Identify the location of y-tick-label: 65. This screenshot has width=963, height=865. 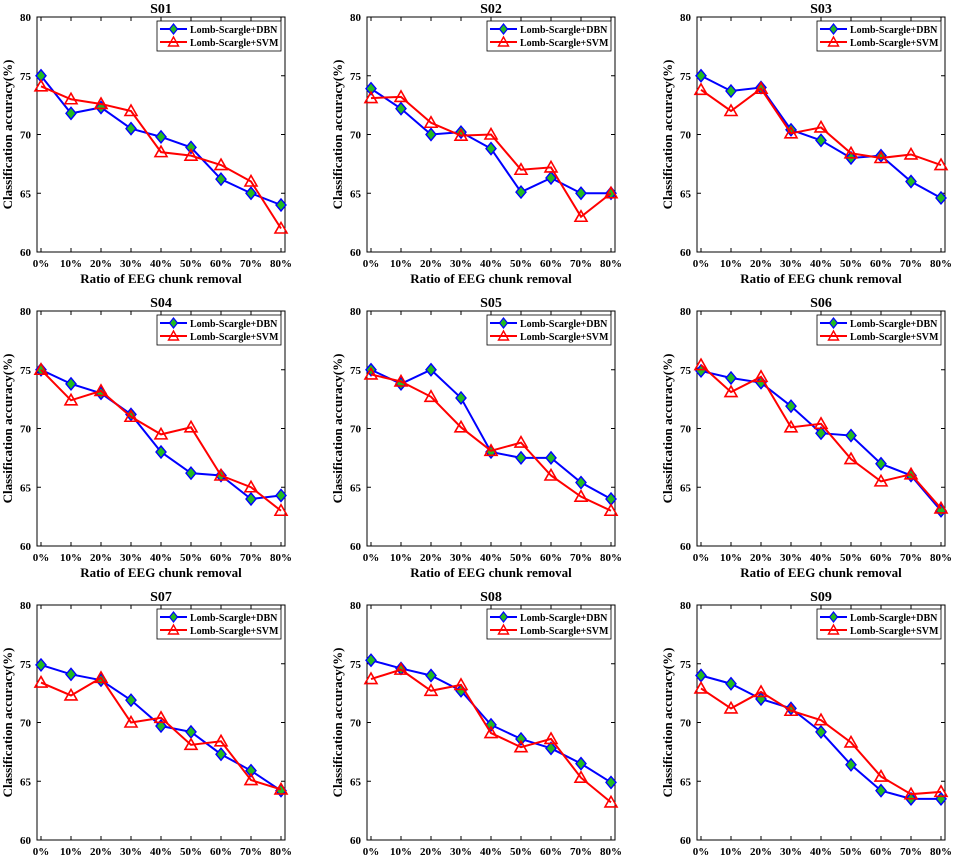
(356, 782).